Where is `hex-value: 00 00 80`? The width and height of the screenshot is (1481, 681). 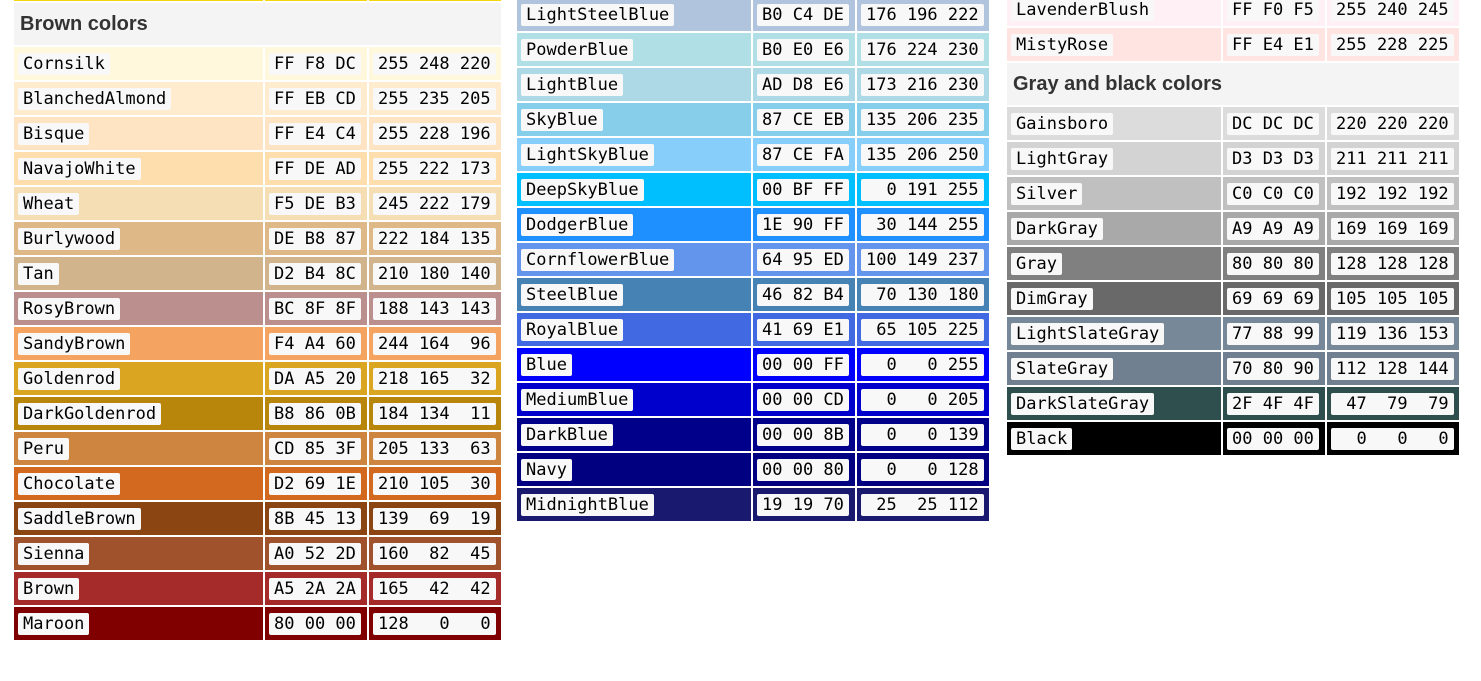
hex-value: 00 00 80 is located at coordinates (803, 469).